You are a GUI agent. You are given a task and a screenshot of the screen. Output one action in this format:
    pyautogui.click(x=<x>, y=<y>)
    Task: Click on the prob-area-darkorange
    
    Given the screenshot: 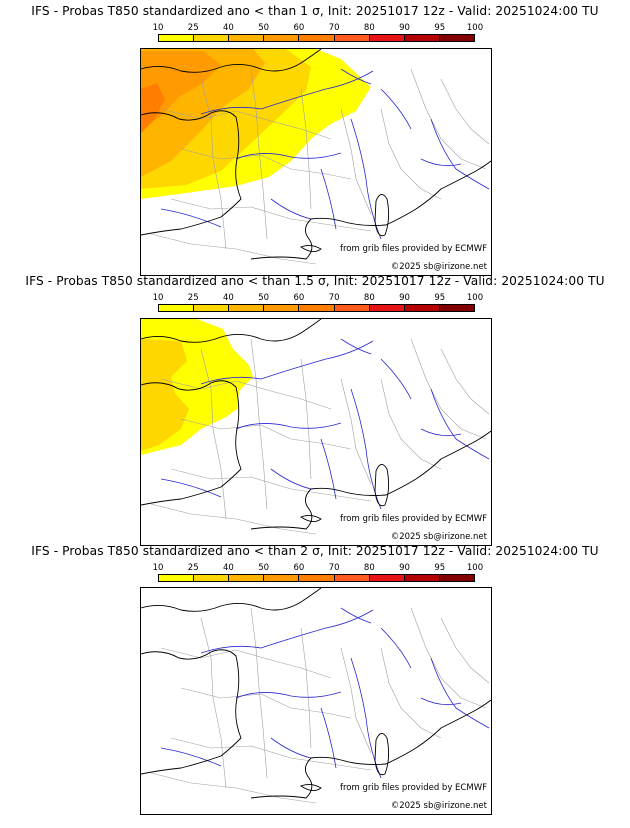 What is the action you would take?
    pyautogui.click(x=181, y=90)
    